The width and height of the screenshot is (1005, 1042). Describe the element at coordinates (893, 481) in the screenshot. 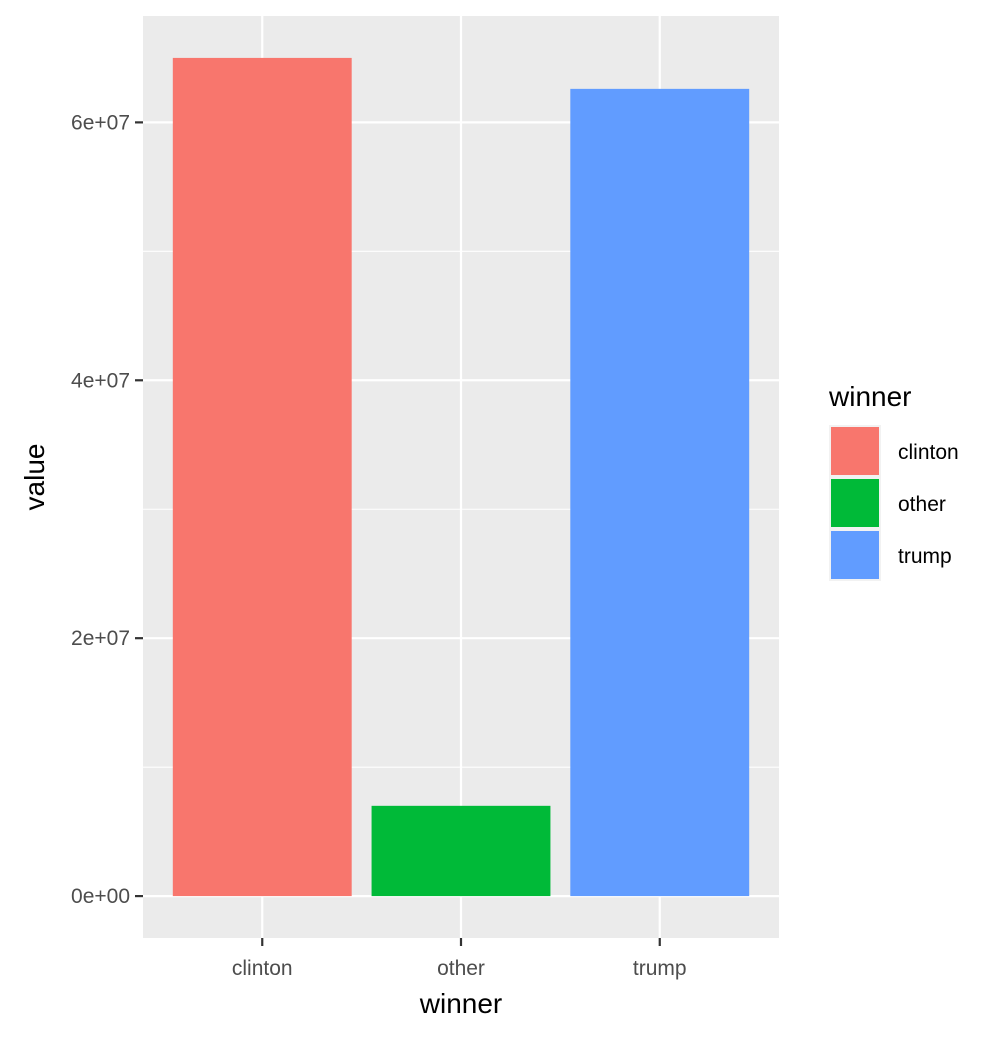

I see `legend: winner clinton other trump` at that location.